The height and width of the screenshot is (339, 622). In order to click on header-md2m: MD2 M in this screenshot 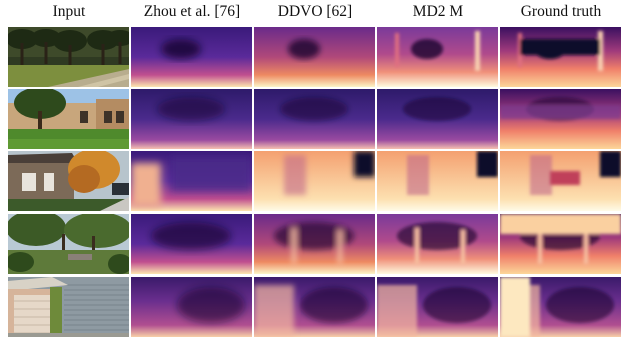, I will do `click(438, 11)`.